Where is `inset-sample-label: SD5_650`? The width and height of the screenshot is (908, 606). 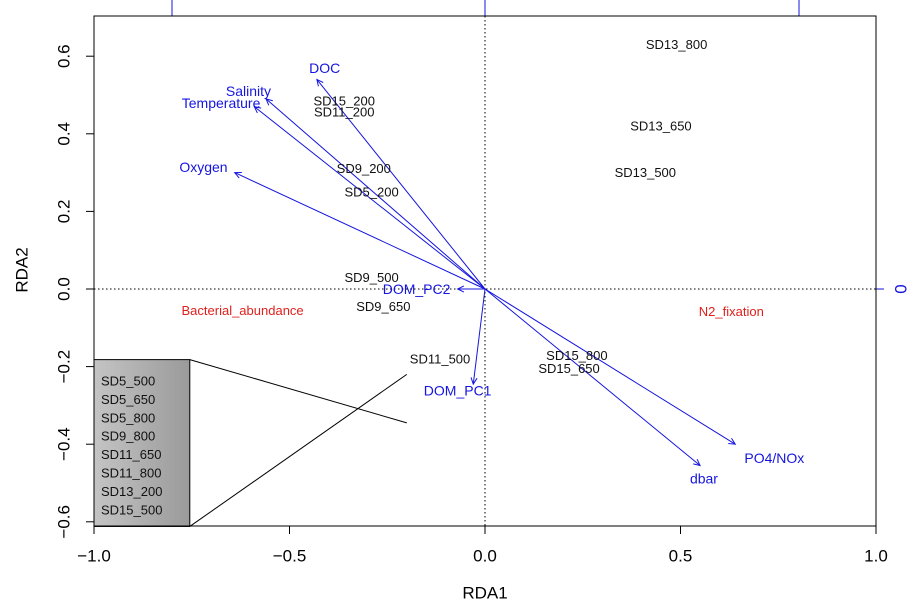 inset-sample-label: SD5_650 is located at coordinates (128, 399).